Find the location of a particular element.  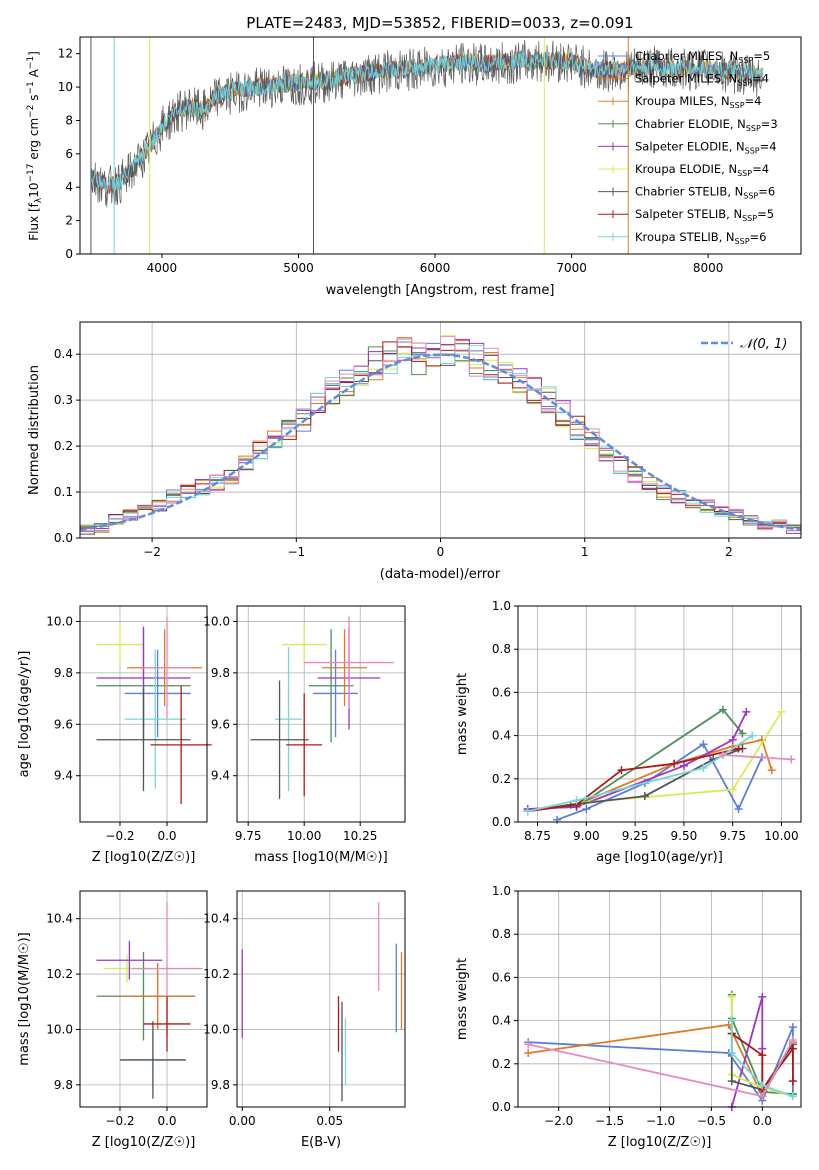

mass-vs-z-ytick-label: 9.8 is located at coordinates (63, 1085).